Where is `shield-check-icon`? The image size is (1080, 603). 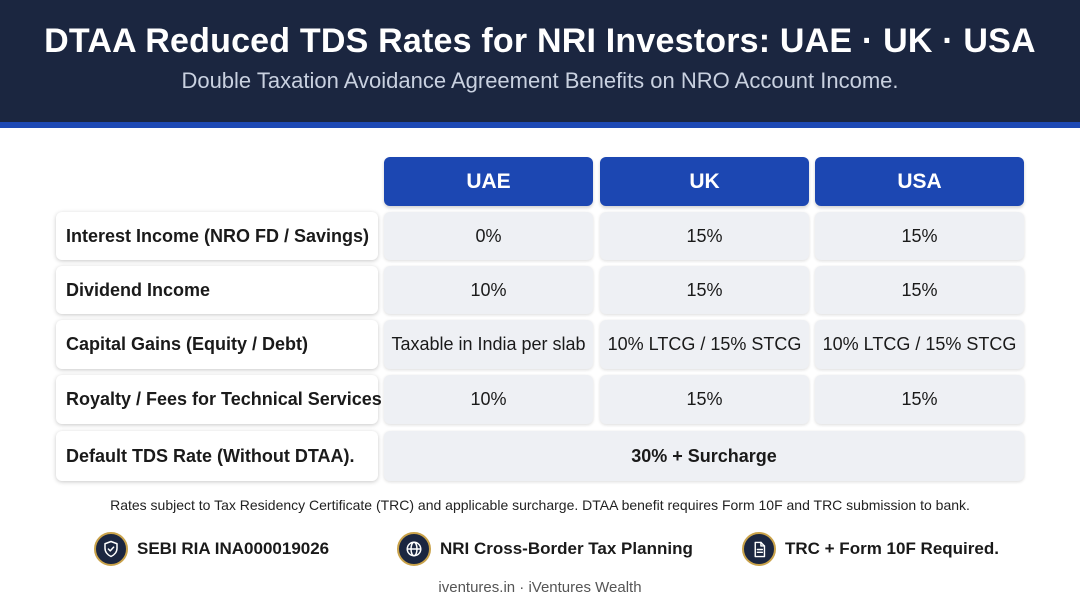 shield-check-icon is located at coordinates (111, 549).